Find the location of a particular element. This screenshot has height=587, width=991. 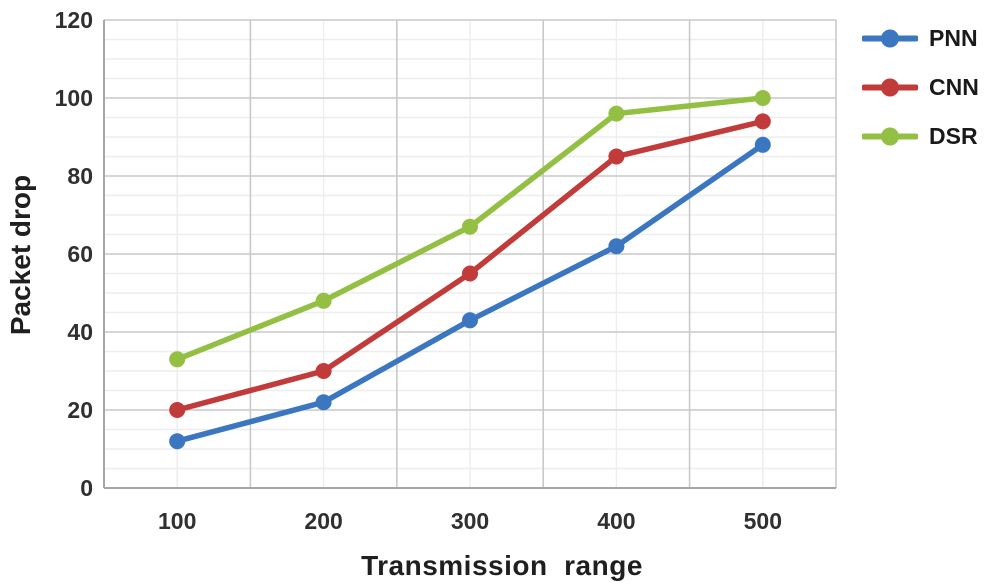

legend-label-pnn: PNN is located at coordinates (953, 38).